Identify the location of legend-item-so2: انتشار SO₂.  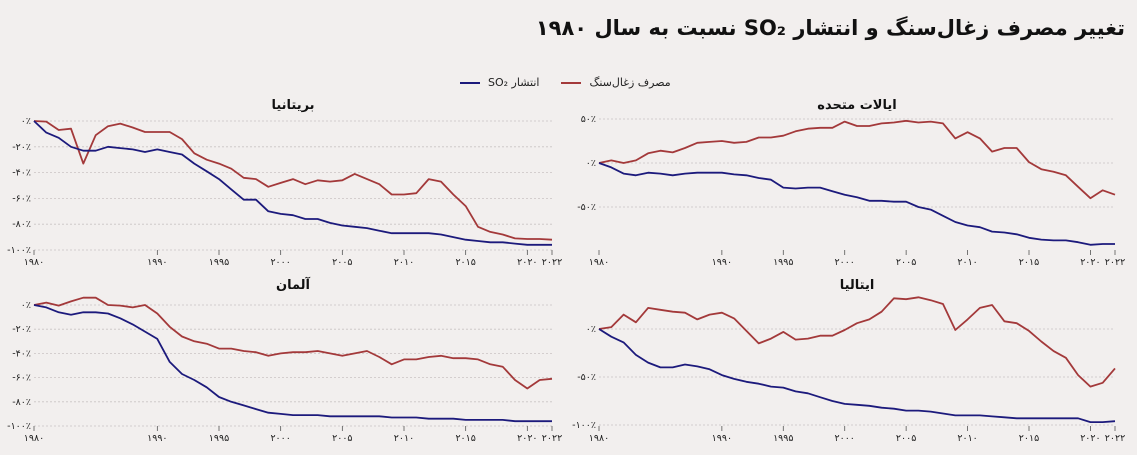
(499, 82).